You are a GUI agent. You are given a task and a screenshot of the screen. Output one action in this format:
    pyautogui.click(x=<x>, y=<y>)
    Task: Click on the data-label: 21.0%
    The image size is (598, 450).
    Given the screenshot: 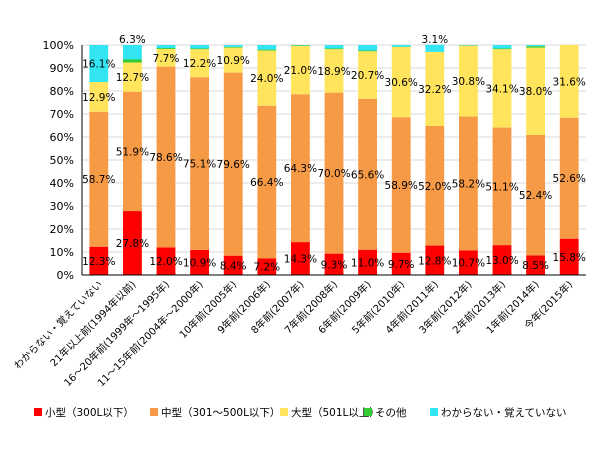 What is the action you would take?
    pyautogui.click(x=300, y=71)
    